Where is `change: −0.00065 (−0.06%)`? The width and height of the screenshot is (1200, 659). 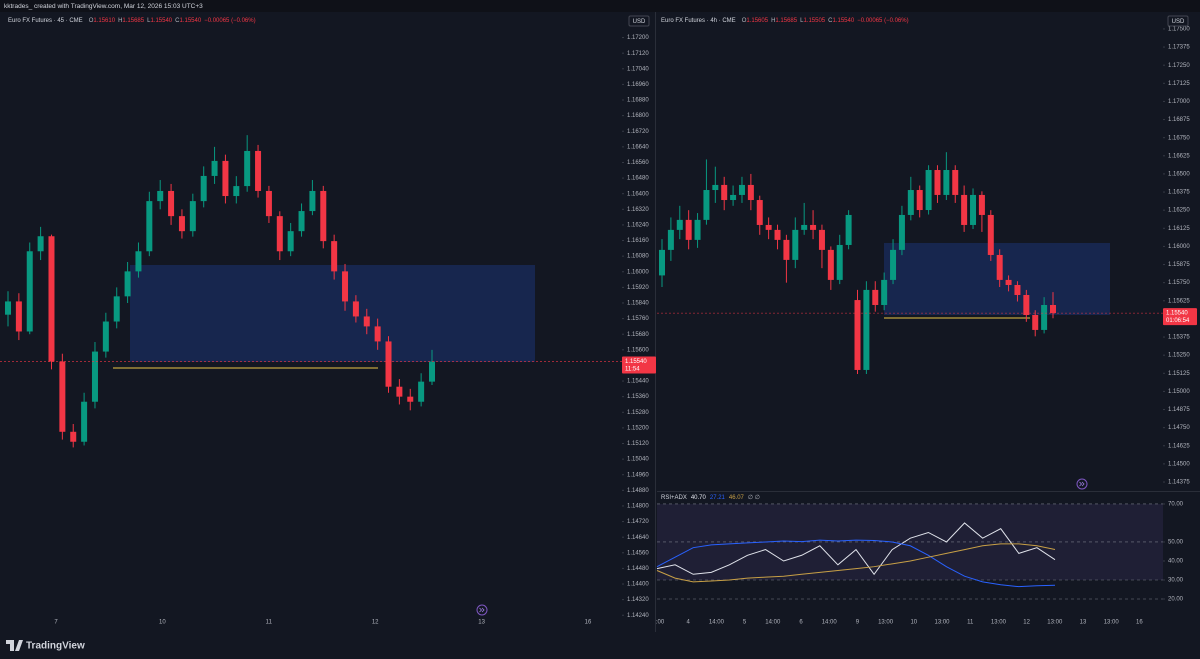 change: −0.00065 (−0.06%) is located at coordinates (229, 21).